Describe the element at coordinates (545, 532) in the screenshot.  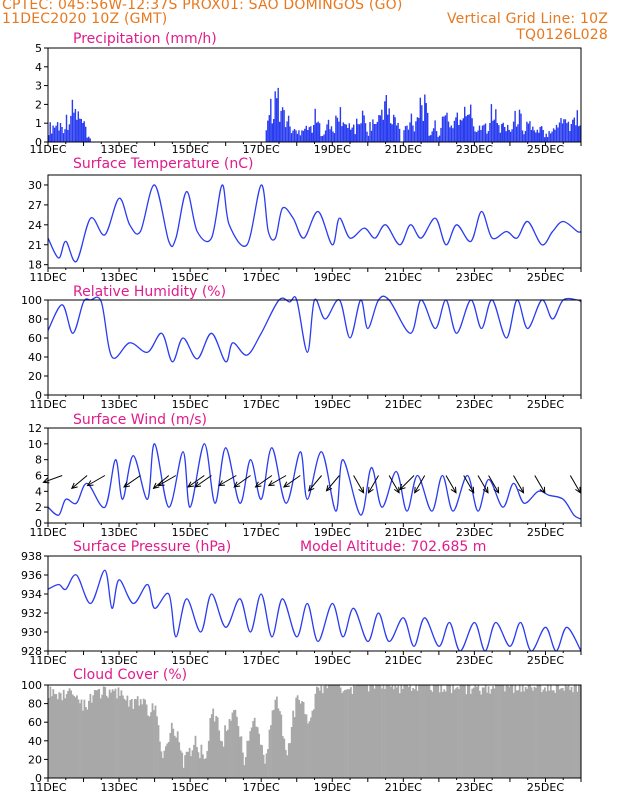
I see `x-tick-label: 25DEC` at that location.